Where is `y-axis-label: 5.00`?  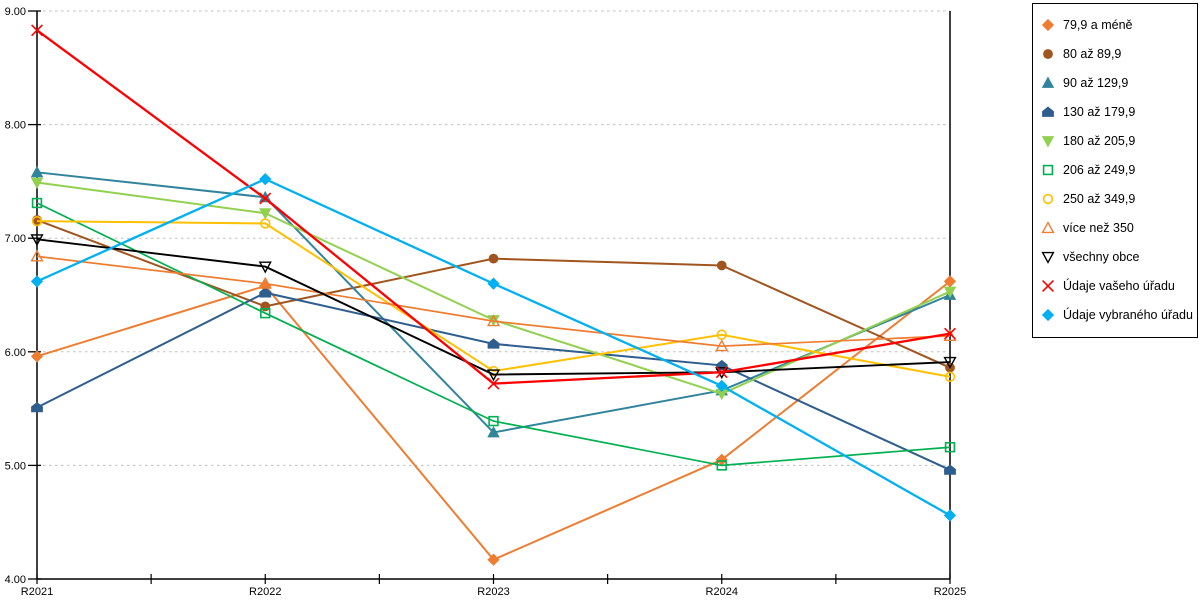
y-axis-label: 5.00 is located at coordinates (15, 466).